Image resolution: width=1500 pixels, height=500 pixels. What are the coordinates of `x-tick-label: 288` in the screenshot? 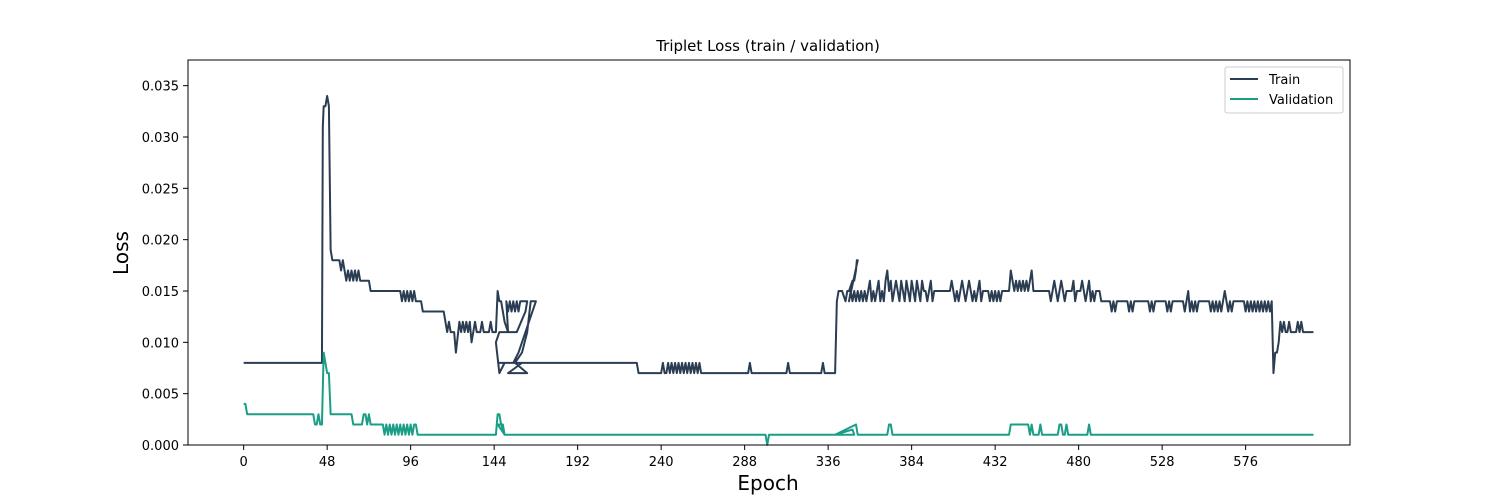 It's located at (744, 462).